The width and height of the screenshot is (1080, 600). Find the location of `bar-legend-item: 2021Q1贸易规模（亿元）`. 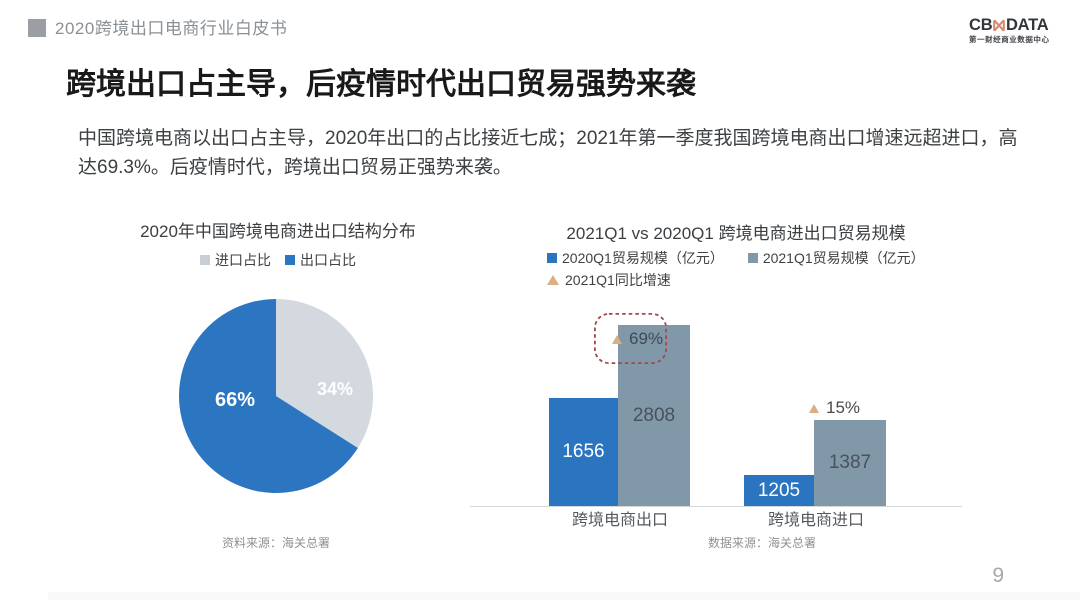

bar-legend-item: 2021Q1贸易规模（亿元） is located at coordinates (836, 258).